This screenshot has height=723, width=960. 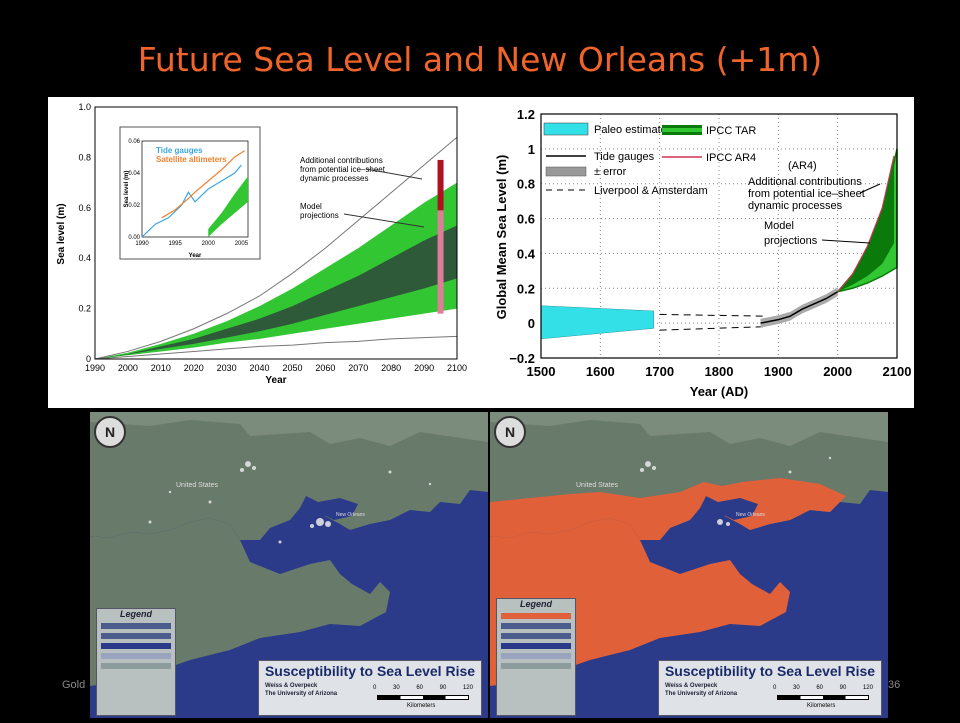 What do you see at coordinates (134, 238) in the screenshot?
I see `inset-y-tick: 0.00` at bounding box center [134, 238].